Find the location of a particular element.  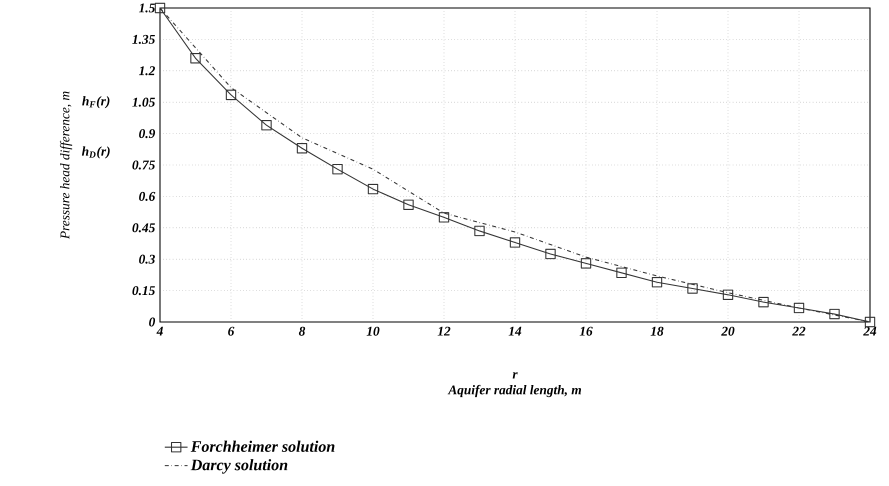

x-tick-label: 8 is located at coordinates (302, 331).